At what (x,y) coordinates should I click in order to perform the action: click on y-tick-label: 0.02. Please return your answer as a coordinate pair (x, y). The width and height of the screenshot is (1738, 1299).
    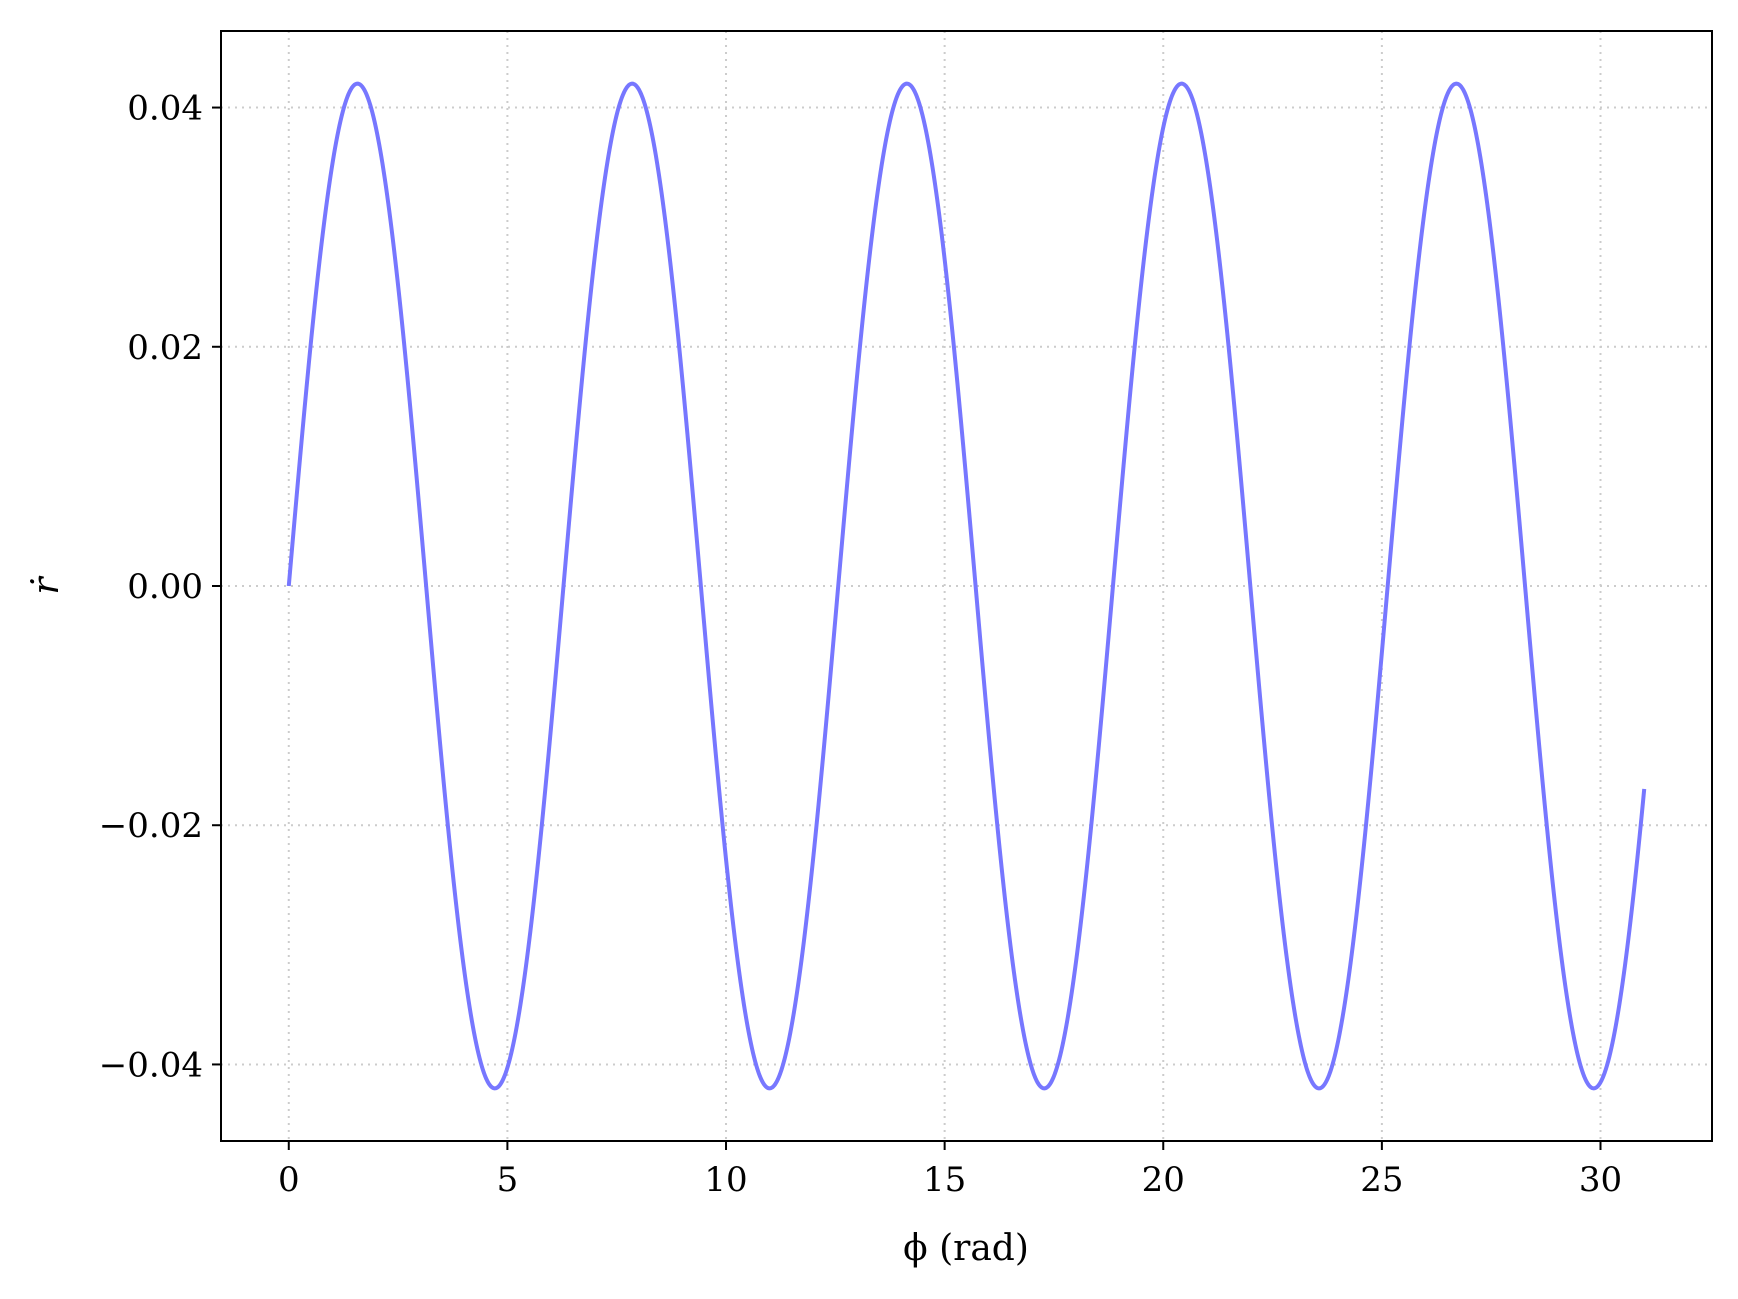
    Looking at the image, I should click on (165, 348).